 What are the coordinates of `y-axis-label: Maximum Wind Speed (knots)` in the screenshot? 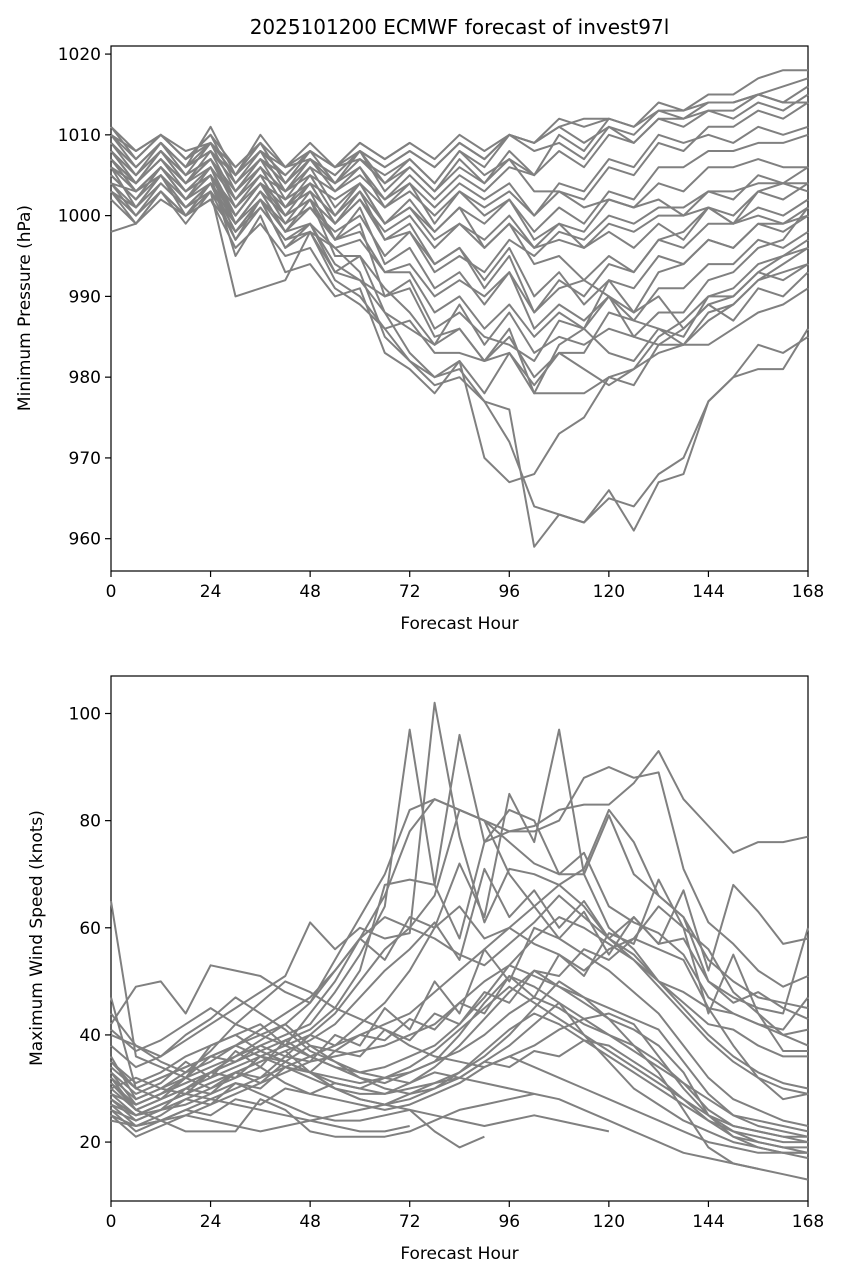 It's located at (37, 938).